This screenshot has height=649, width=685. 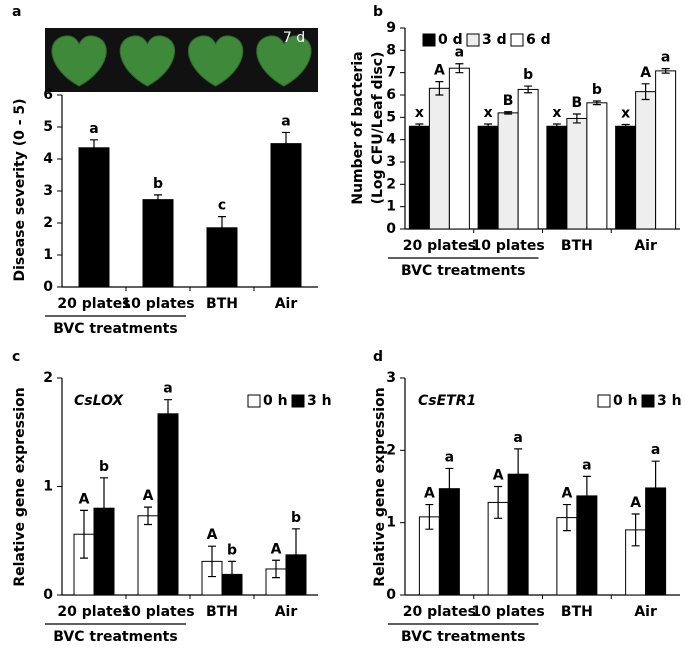 What do you see at coordinates (538, 40) in the screenshot?
I see `legend-label: 6 d` at bounding box center [538, 40].